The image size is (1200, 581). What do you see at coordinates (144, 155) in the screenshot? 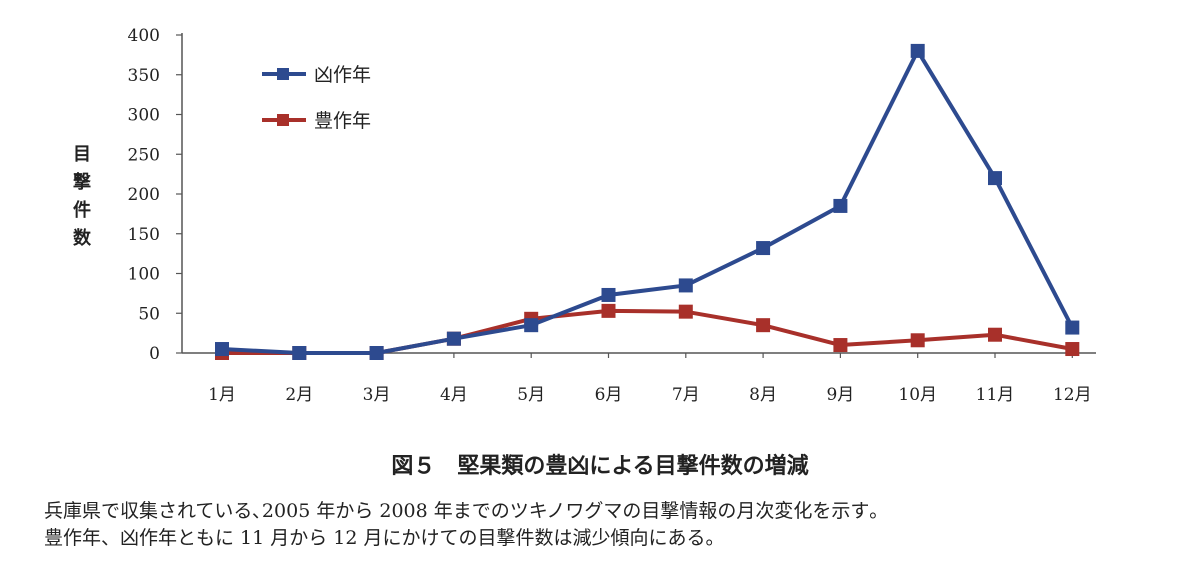
I see `y-tick-label: 250` at bounding box center [144, 155].